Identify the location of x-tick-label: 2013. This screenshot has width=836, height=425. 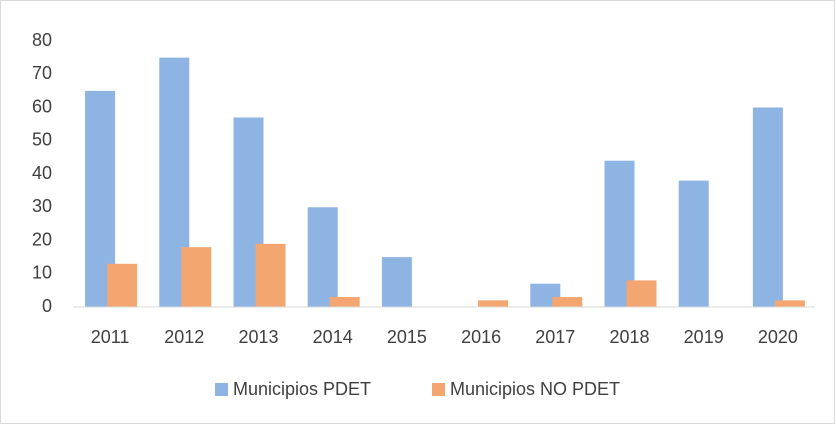
(258, 337).